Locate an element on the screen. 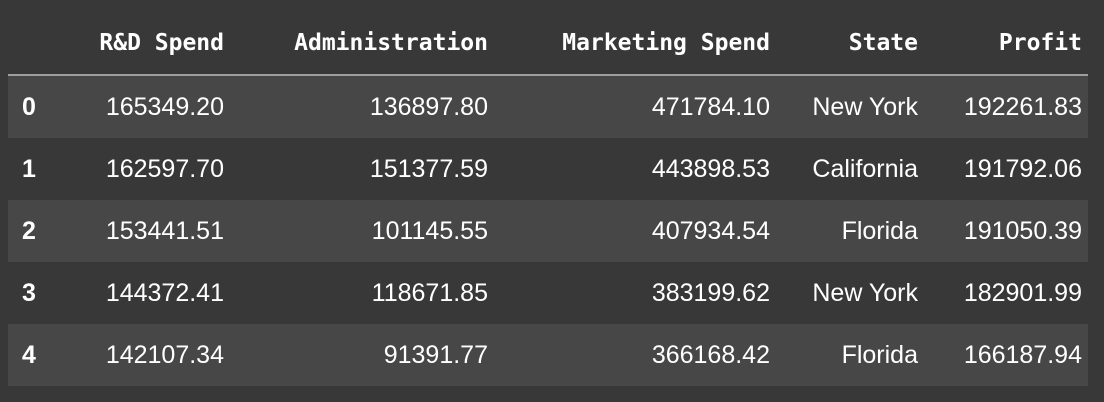 Image resolution: width=1104 pixels, height=402 pixels. cell-profit: 191792.06 is located at coordinates (1022, 168).